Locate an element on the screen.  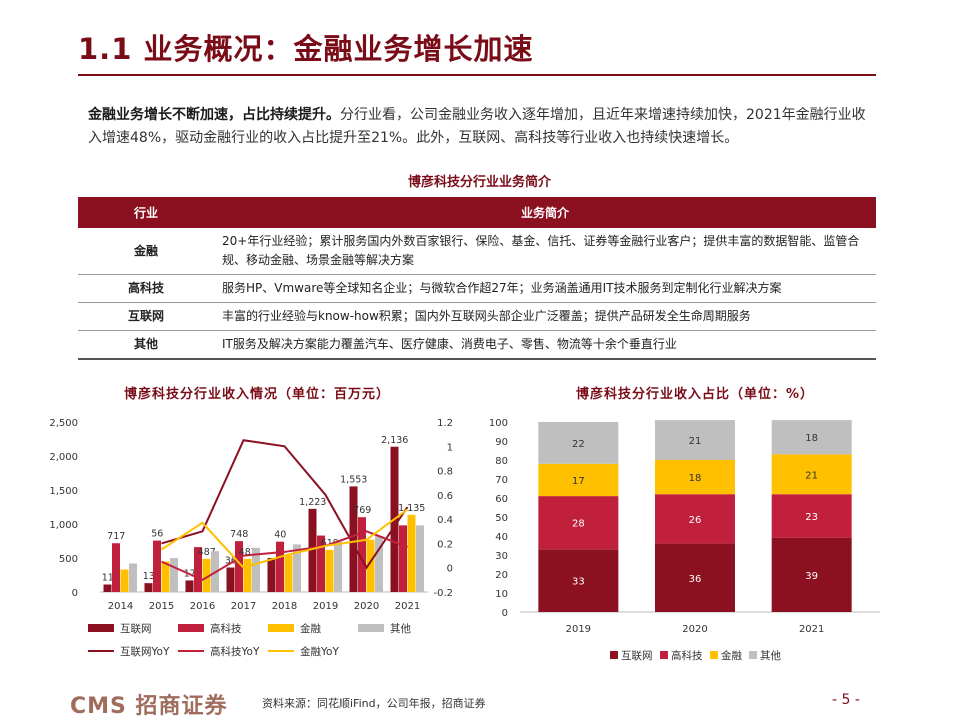
line-finance-yoy is located at coordinates (284, 538).